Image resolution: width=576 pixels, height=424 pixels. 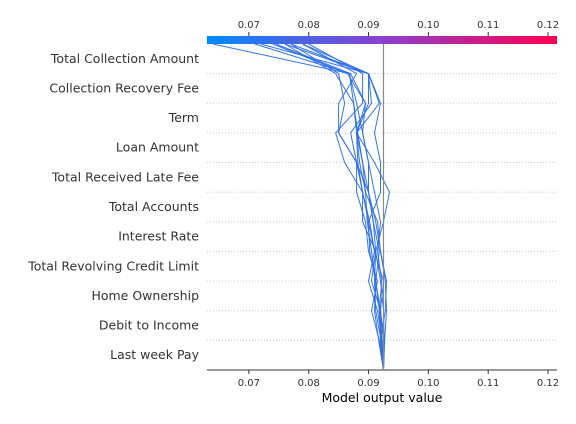 I want to click on top-tick-label: 0.10, so click(x=428, y=25).